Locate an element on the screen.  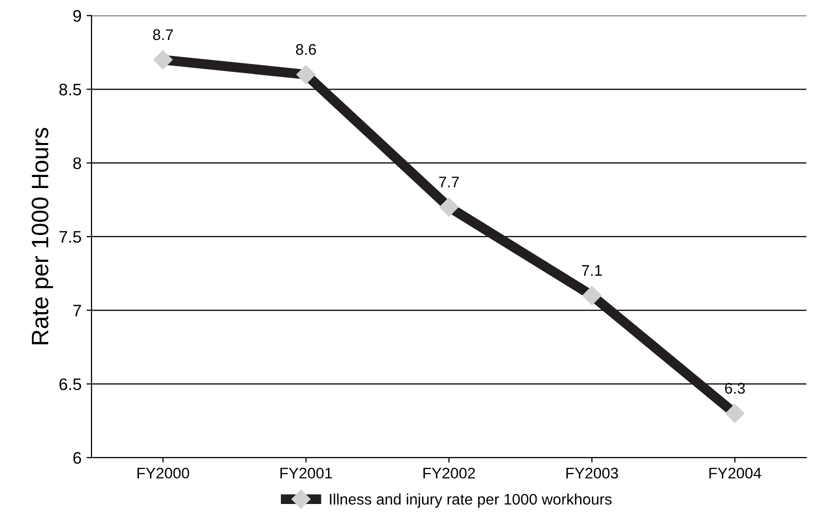
x-tick-label: FY2000 is located at coordinates (163, 473).